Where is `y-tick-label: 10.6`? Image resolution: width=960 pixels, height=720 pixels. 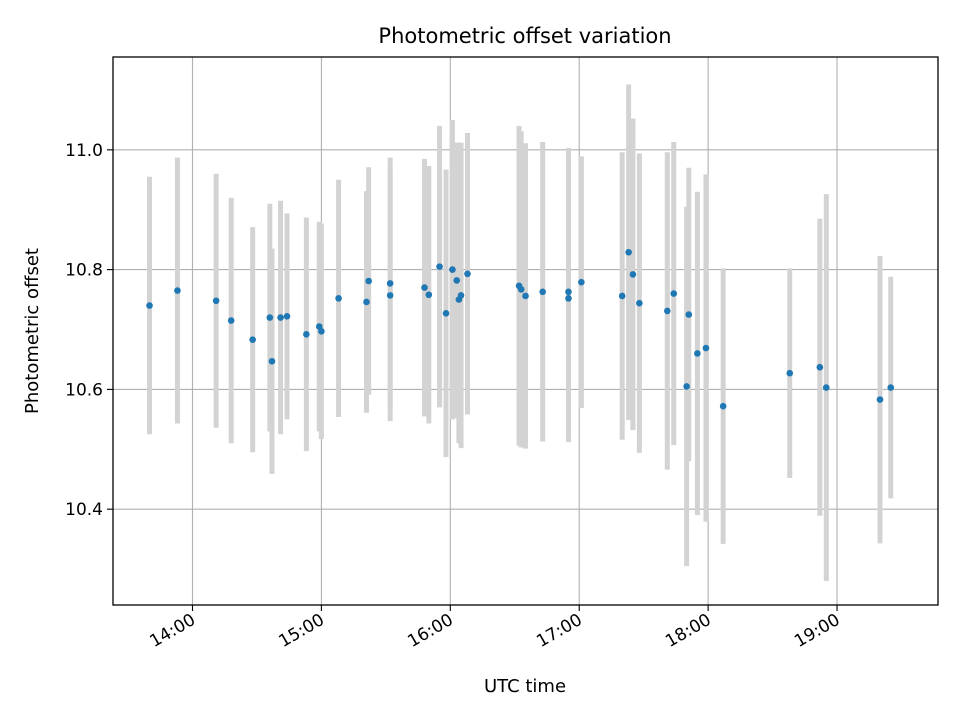 y-tick-label: 10.6 is located at coordinates (84, 390).